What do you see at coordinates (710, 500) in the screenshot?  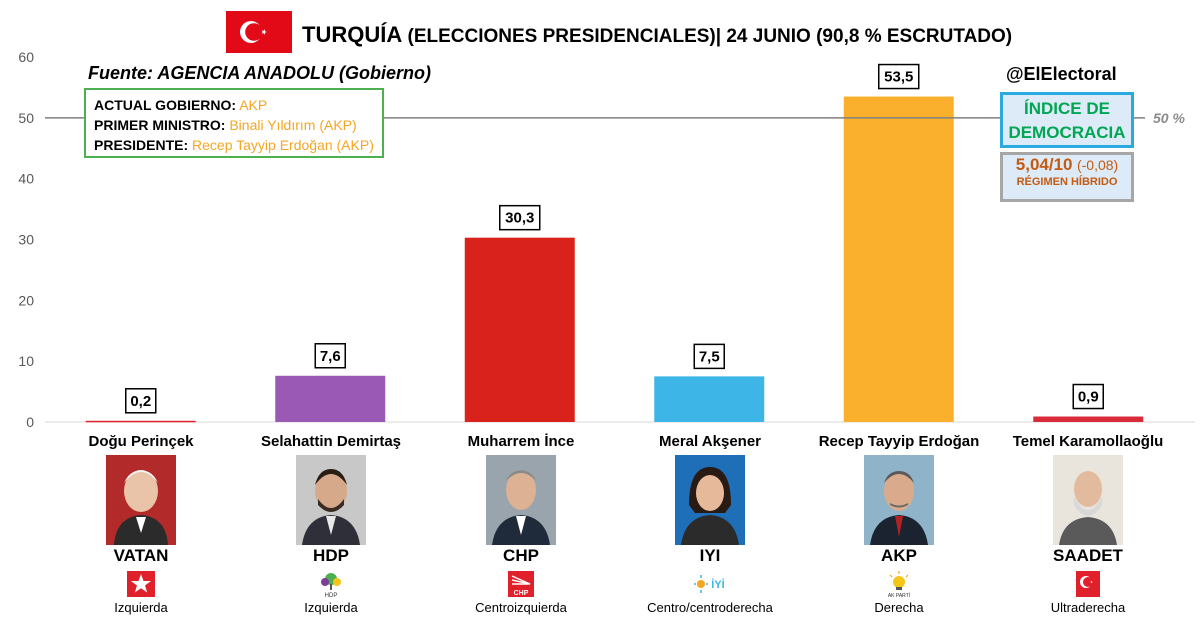 I see `candidate-photo-aksener` at bounding box center [710, 500].